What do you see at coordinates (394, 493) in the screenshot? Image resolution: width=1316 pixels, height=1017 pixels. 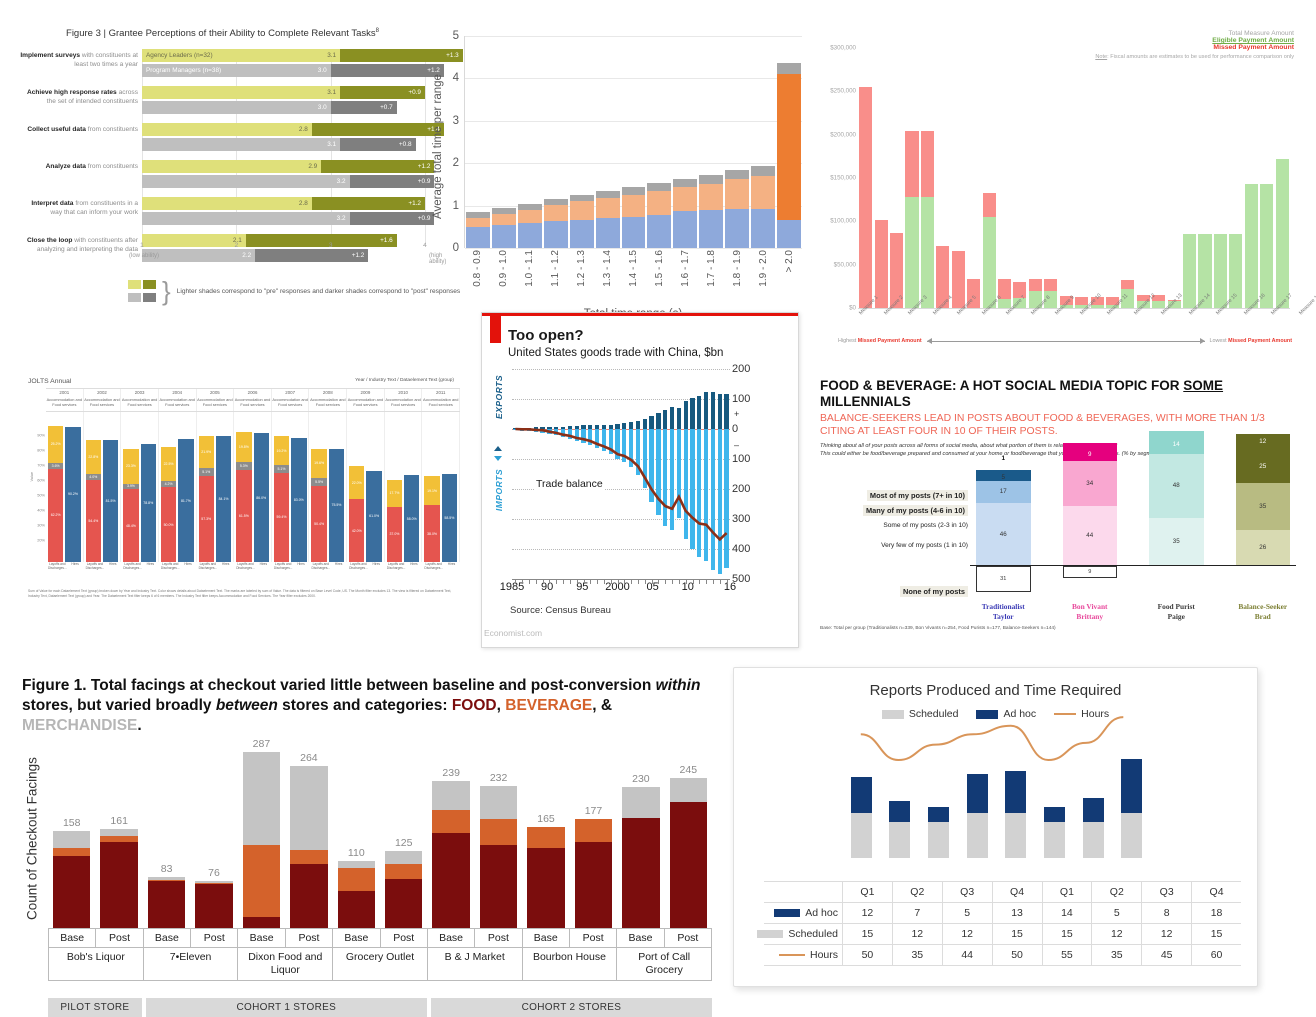 I see `jolts-segment: 17.7%` at bounding box center [394, 493].